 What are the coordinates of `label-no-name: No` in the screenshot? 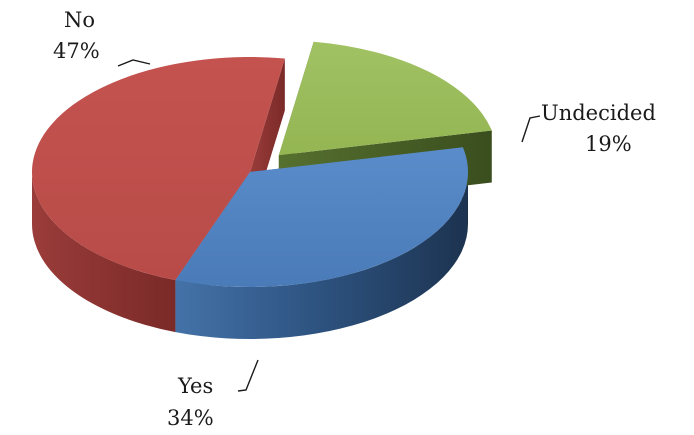 It's located at (79, 20).